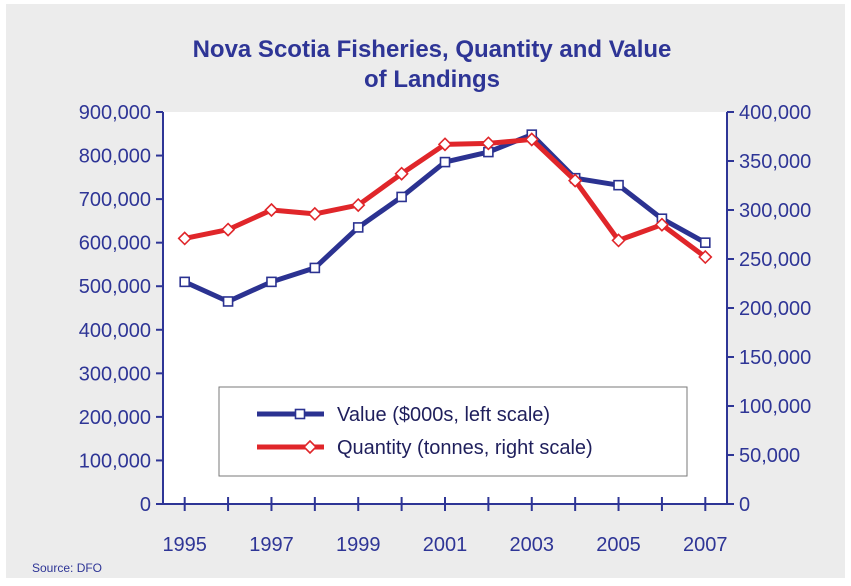  Describe the element at coordinates (532, 545) in the screenshot. I see `x-tick-label: 2003` at that location.